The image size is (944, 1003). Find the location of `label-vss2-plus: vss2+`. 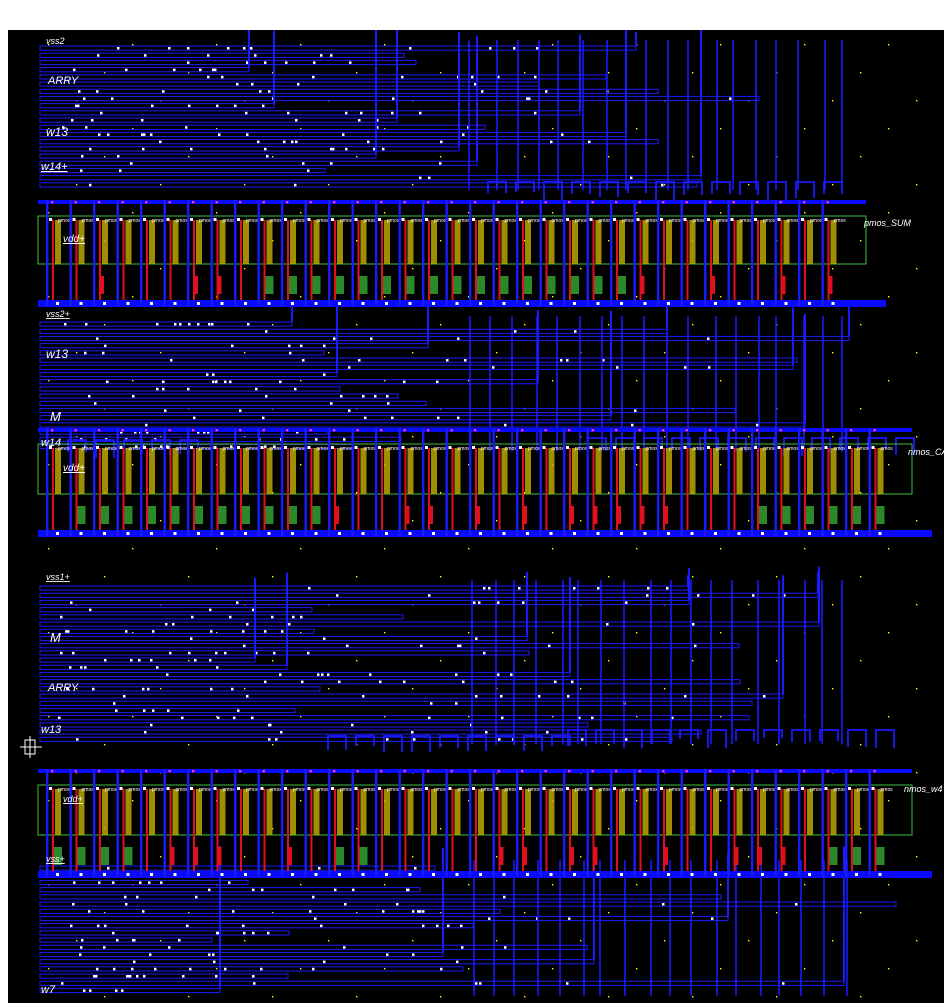

label-vss2-plus: vss2+ is located at coordinates (58, 314).